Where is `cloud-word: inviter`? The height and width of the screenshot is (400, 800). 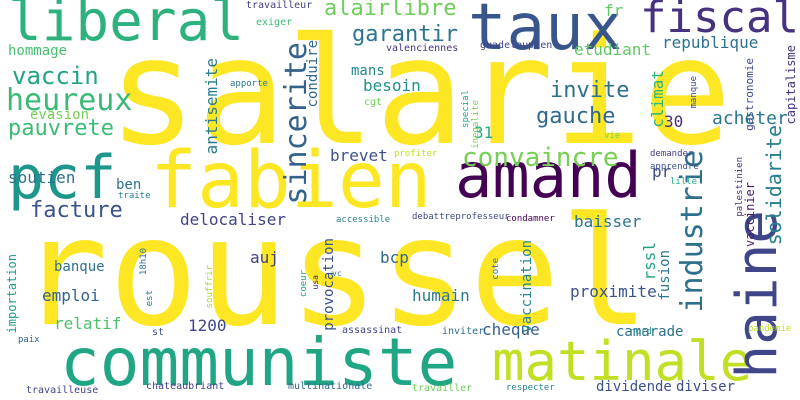 cloud-word: inviter is located at coordinates (463, 331).